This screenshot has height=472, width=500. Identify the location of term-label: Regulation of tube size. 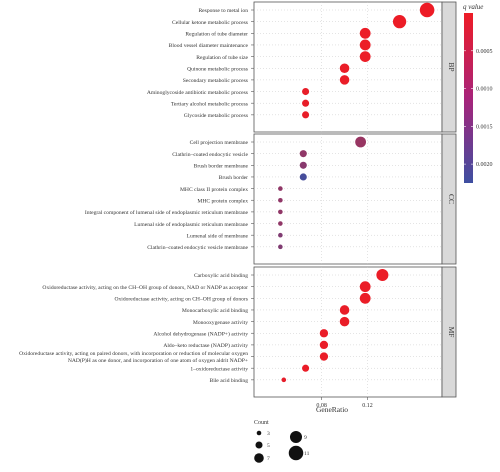
(222, 57).